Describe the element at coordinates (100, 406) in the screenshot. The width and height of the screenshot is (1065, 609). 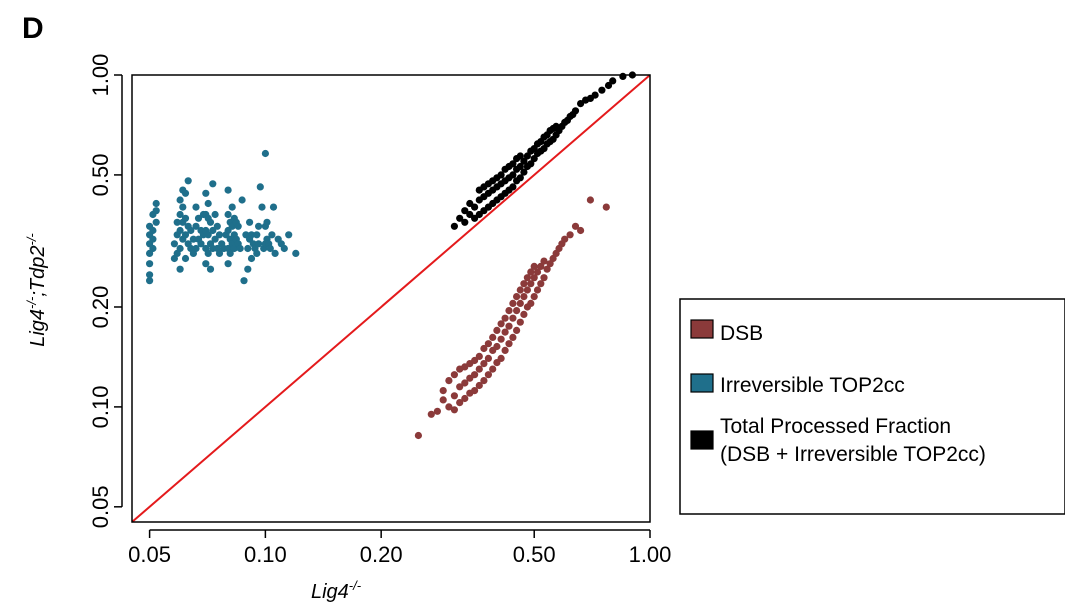
I see `y-tick-label: 0.10` at that location.